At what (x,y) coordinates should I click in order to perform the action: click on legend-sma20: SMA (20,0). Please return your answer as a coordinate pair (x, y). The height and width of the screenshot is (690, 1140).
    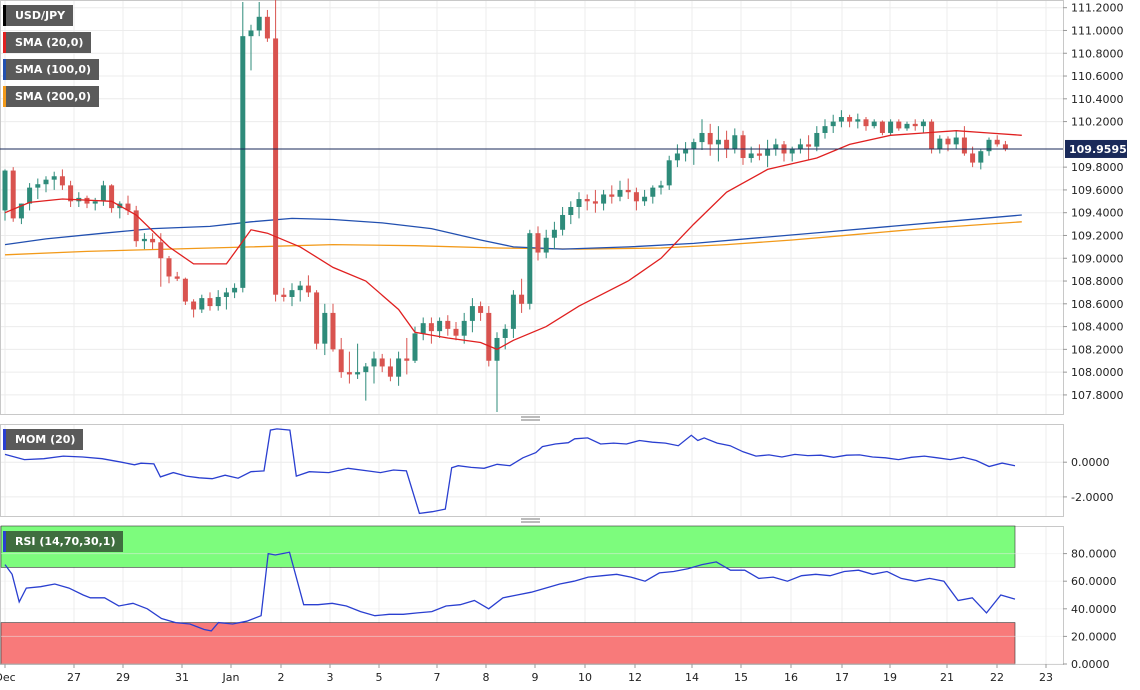
    Looking at the image, I should click on (47, 42).